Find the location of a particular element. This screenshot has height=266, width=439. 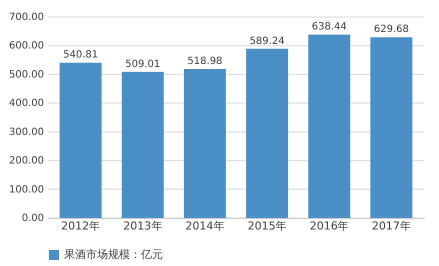

x-tick-label: 2013年 is located at coordinates (142, 226).